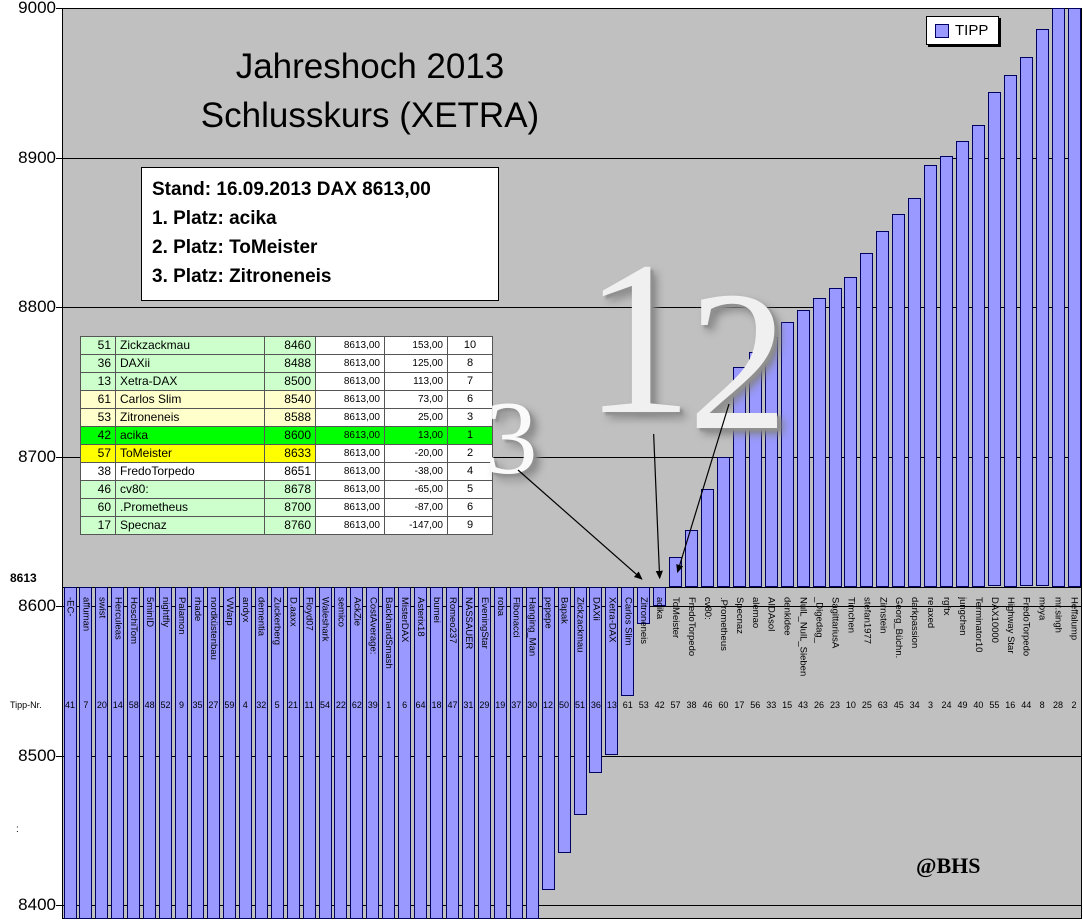  I want to click on bar-name-label: HoschiTom, so click(134, 620).